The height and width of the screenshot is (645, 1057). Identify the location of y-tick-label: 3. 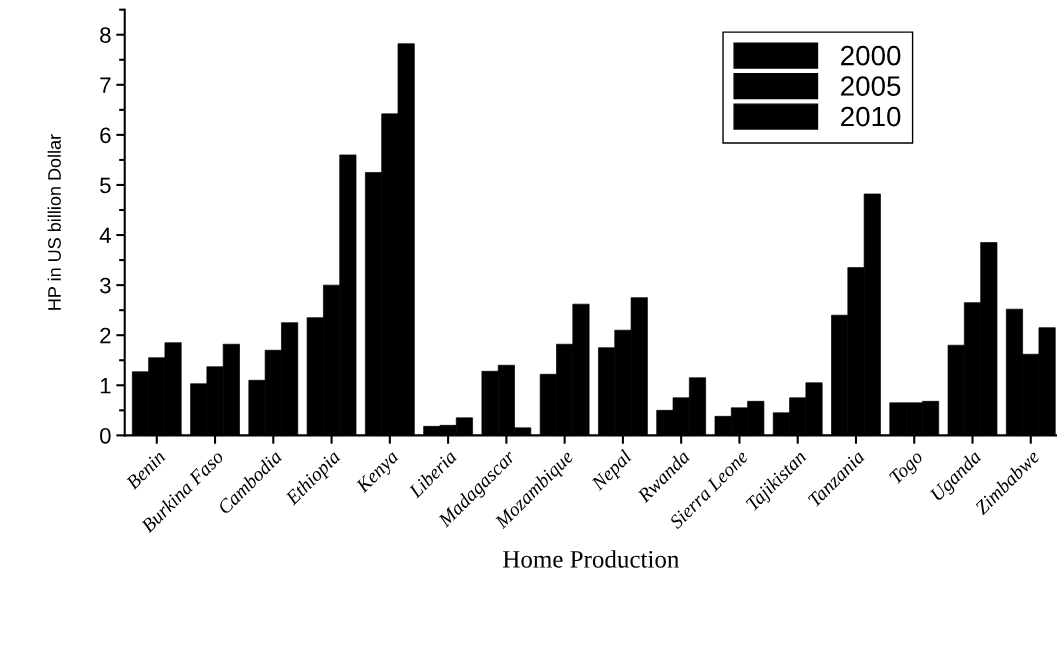
(105, 285).